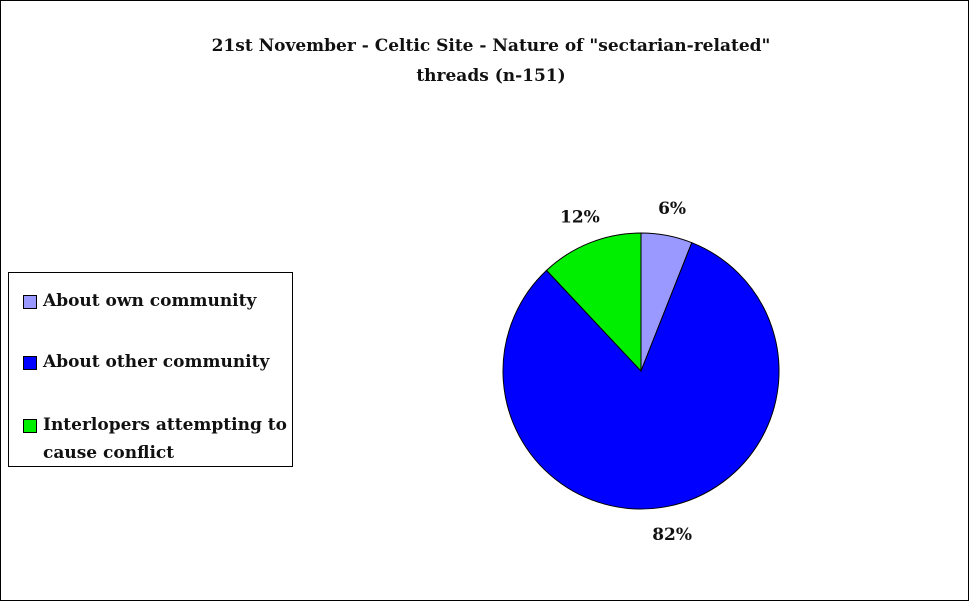  I want to click on legend-item-own-community: About own community, so click(159, 301).